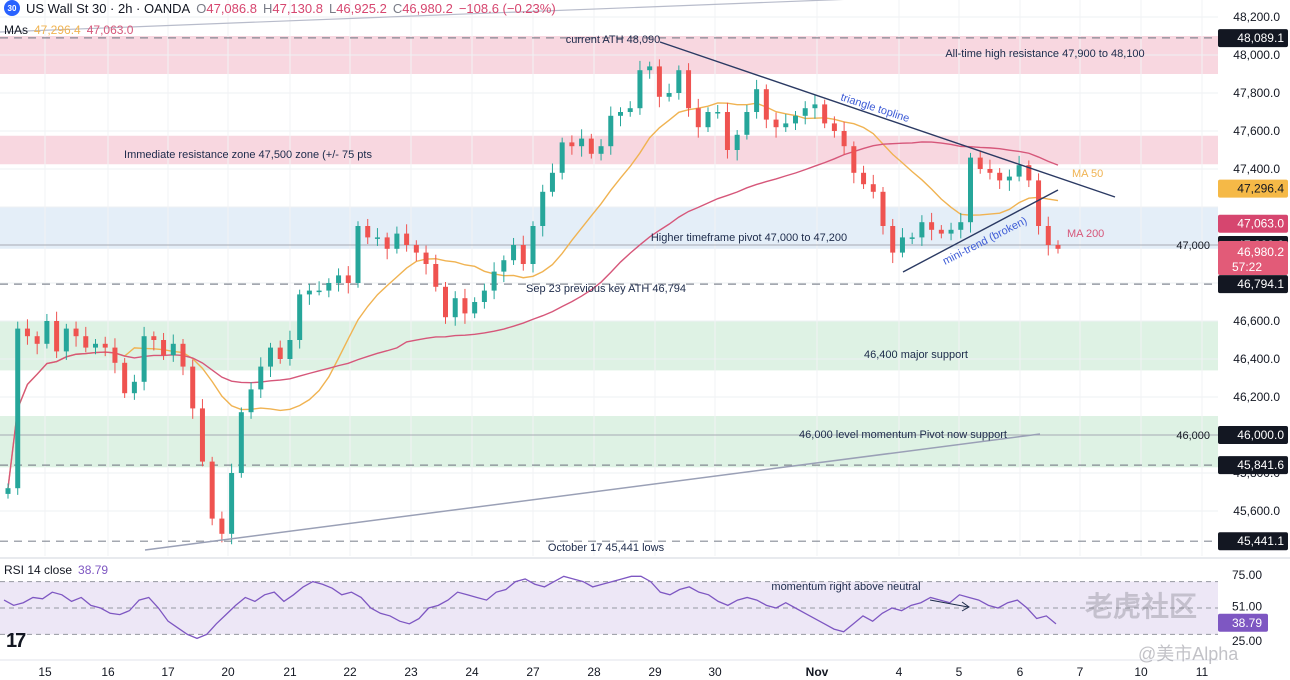 The height and width of the screenshot is (680, 1290). What do you see at coordinates (411, 672) in the screenshot?
I see `time-tick-6: 23` at bounding box center [411, 672].